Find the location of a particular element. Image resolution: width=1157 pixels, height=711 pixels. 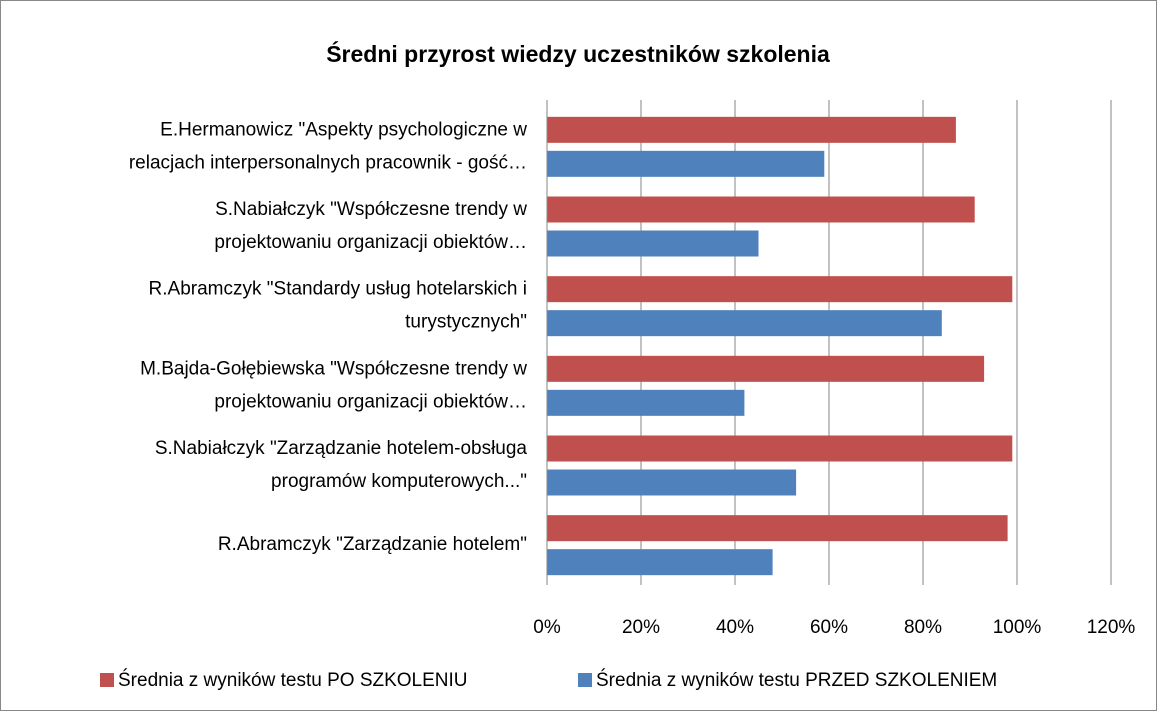

legend-label: Średnia z wyników testu PRZED SZKOLENIEM is located at coordinates (796, 680).